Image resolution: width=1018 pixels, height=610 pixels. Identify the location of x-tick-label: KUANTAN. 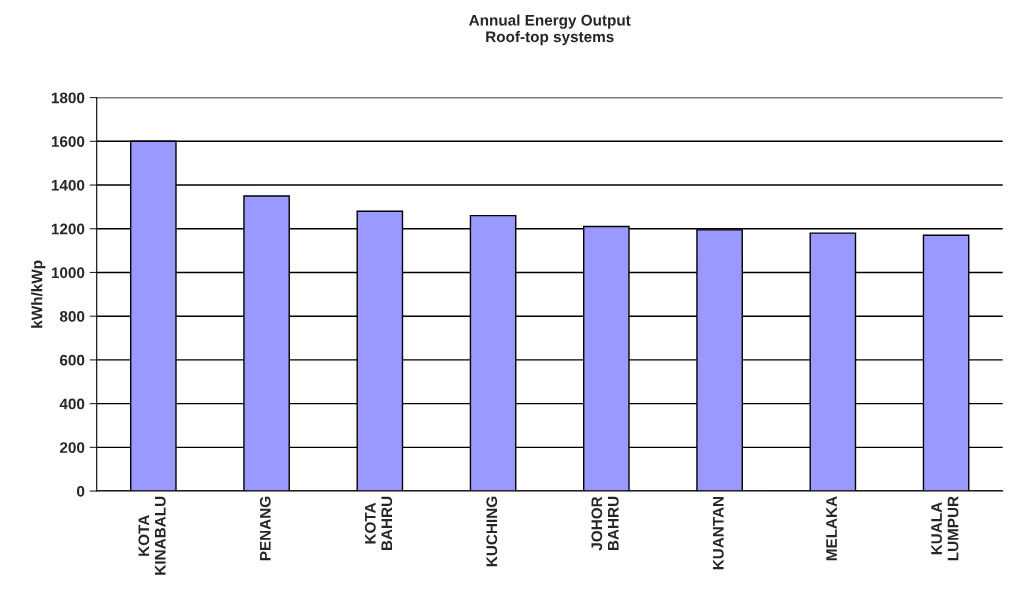
(718, 533).